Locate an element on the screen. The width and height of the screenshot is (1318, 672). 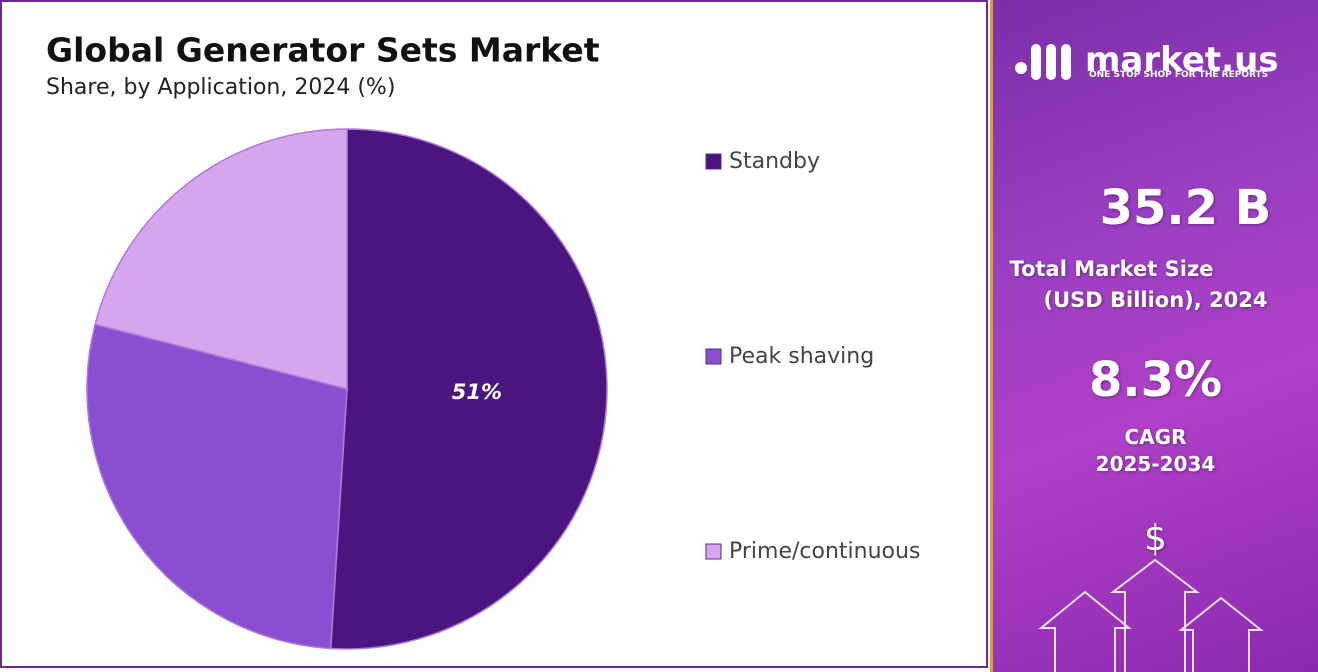
legend-label: Prime/continuous is located at coordinates (824, 551).